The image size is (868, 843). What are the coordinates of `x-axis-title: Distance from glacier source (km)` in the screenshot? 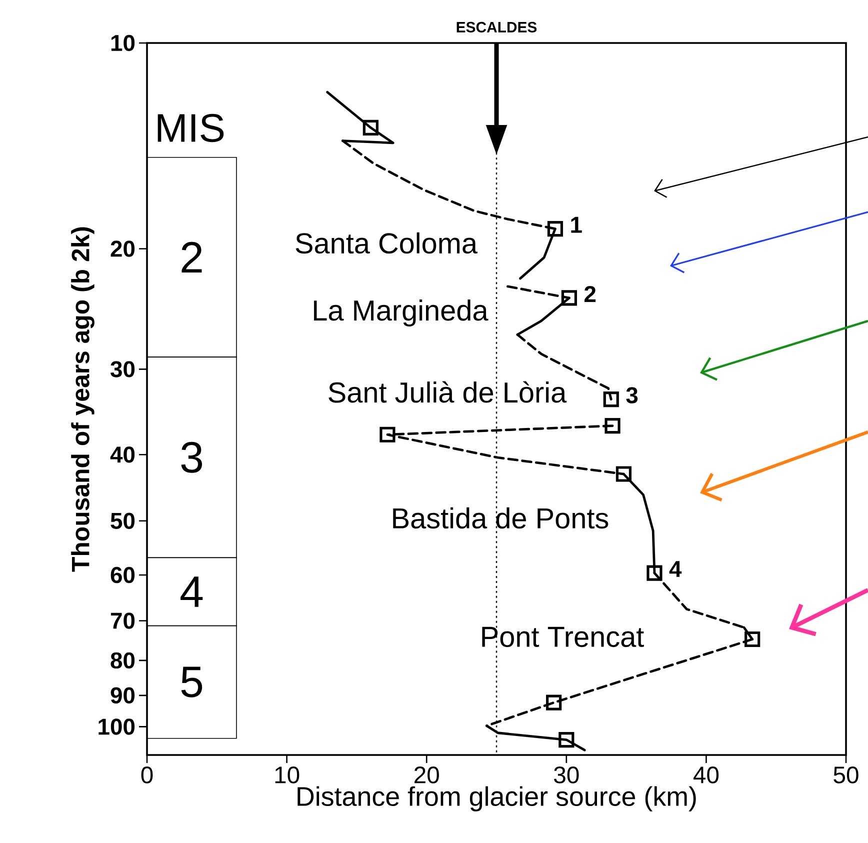 It's located at (497, 799).